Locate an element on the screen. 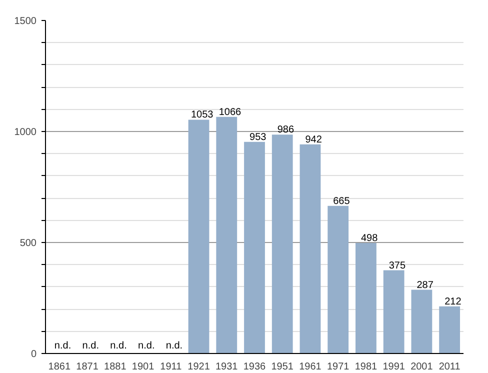 The width and height of the screenshot is (488, 373). data-label: 212 is located at coordinates (453, 302).